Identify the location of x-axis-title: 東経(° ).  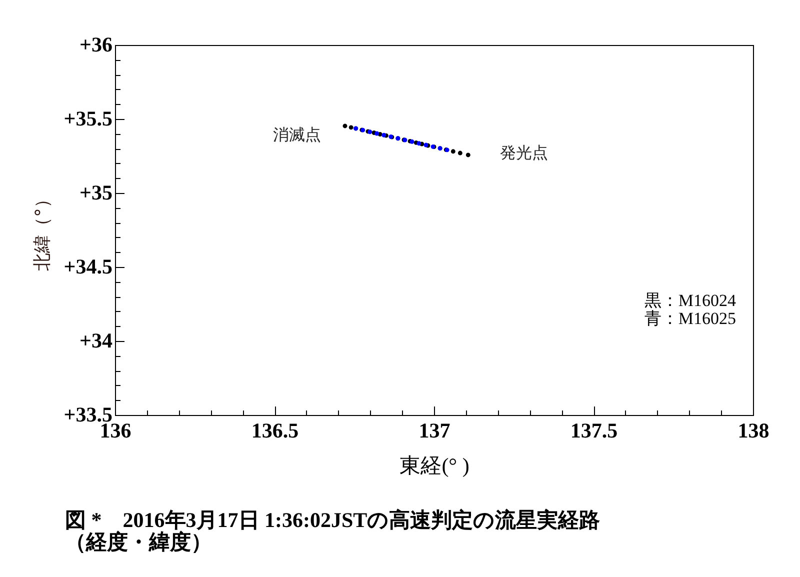
(435, 466).